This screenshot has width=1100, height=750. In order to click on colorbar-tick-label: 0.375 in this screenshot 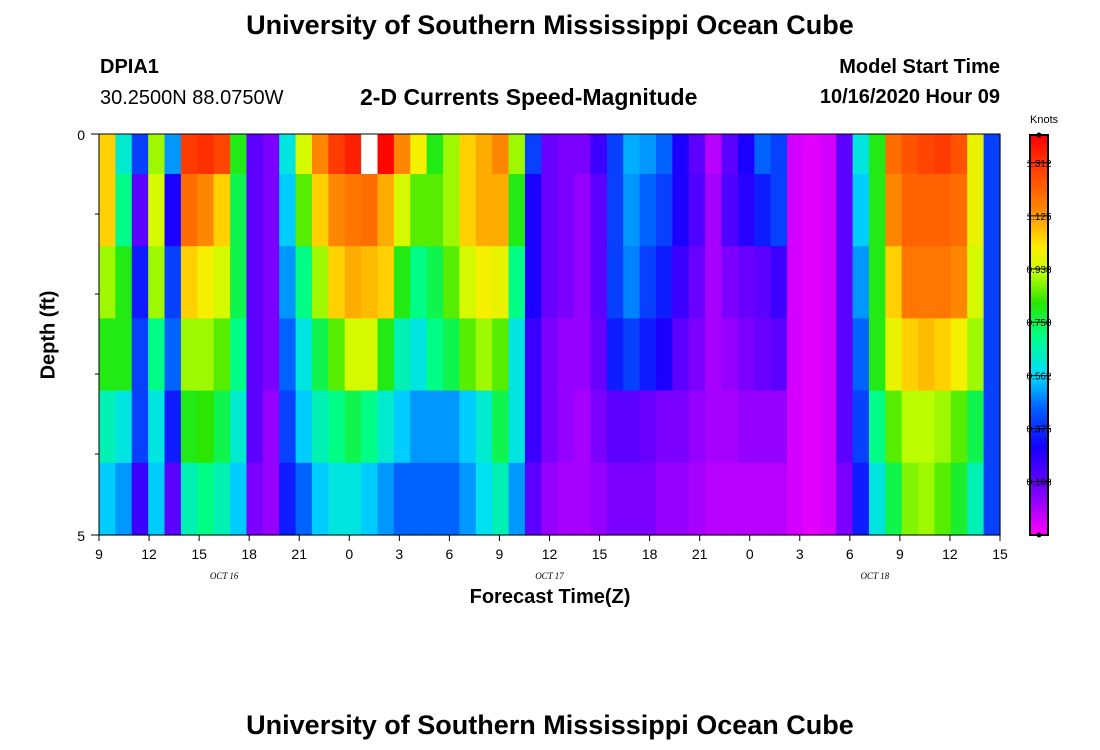, I will do `click(1038, 430)`.